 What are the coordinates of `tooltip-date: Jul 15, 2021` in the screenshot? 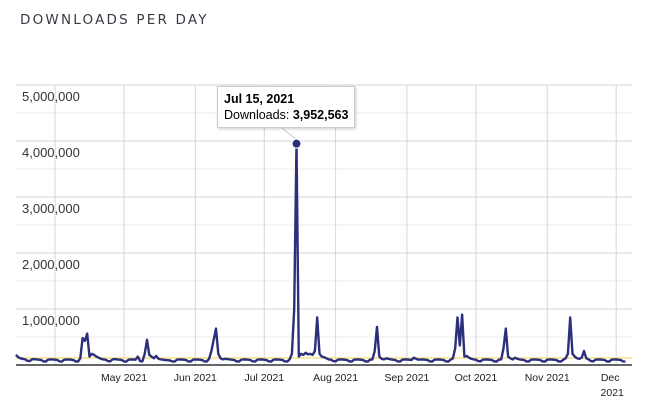 It's located at (259, 99).